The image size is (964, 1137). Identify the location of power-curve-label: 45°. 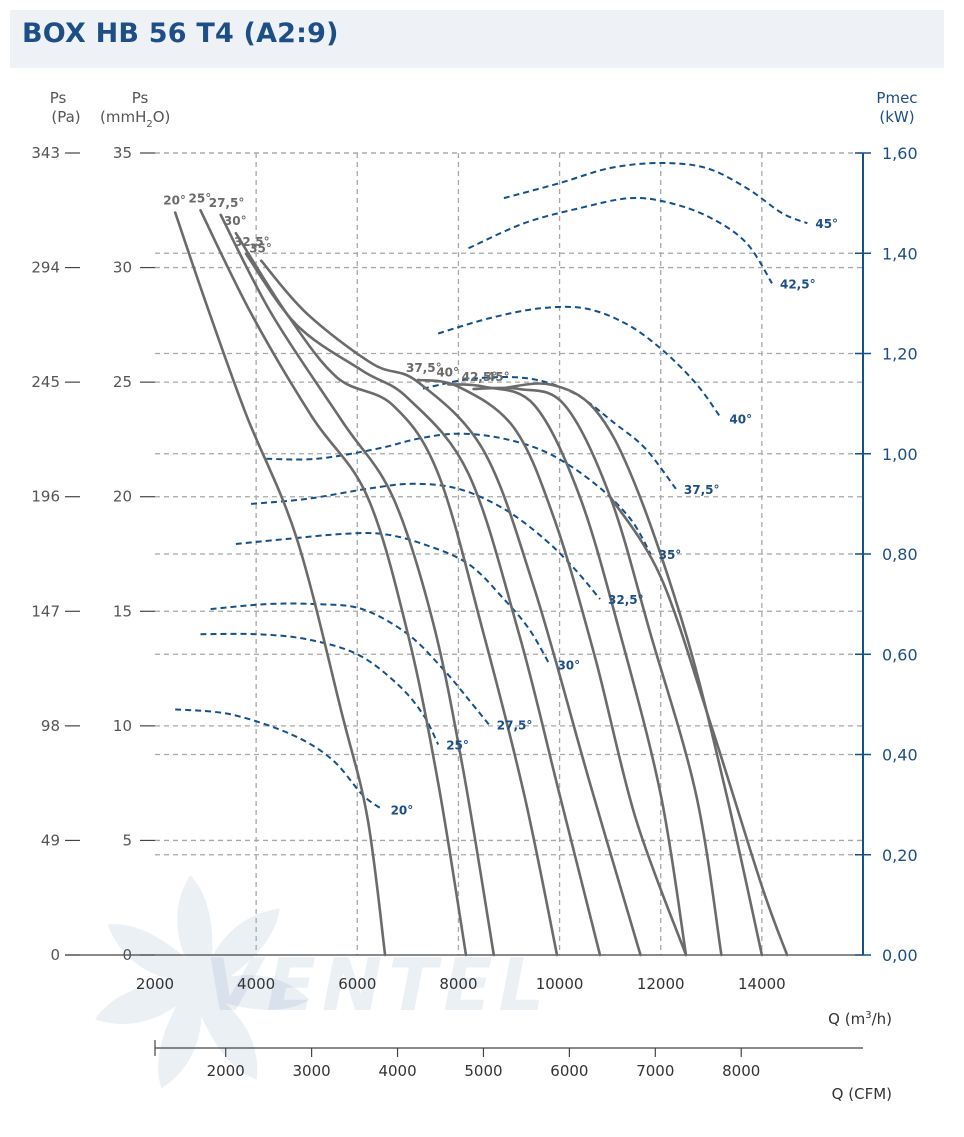
(826, 224).